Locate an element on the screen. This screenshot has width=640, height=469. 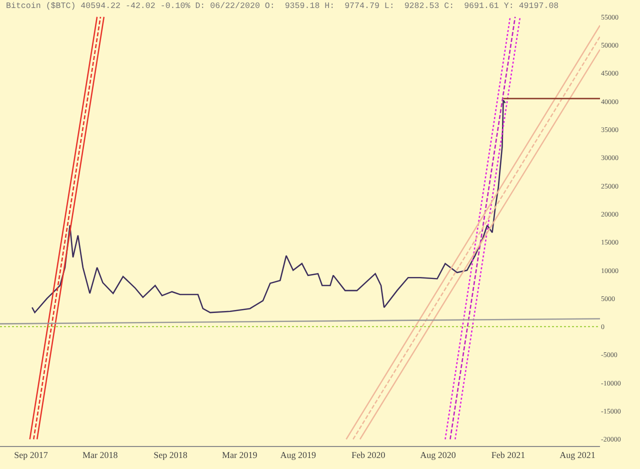
x-tick-label: Sep 2018 is located at coordinates (171, 455).